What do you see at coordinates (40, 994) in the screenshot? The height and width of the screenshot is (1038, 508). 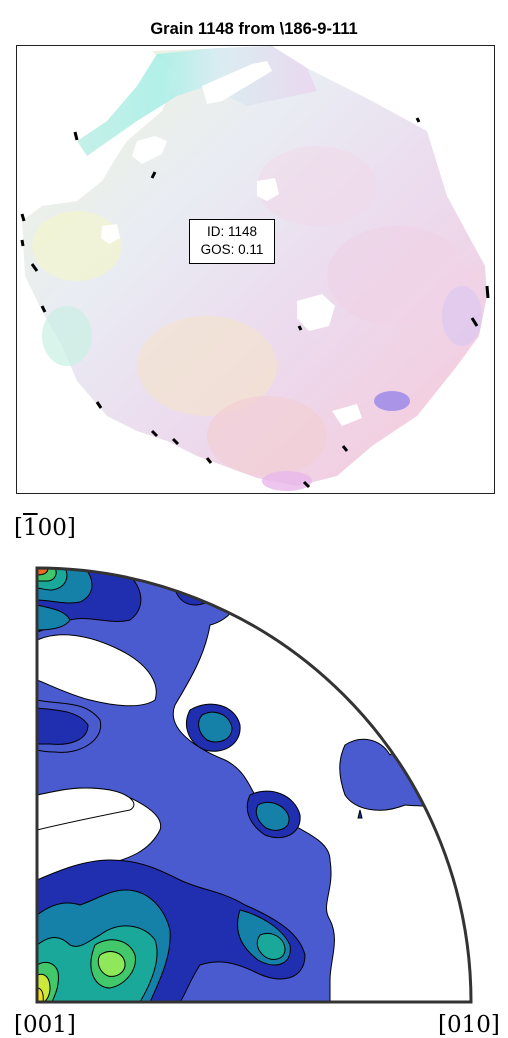 I see `contour-peak-b` at bounding box center [40, 994].